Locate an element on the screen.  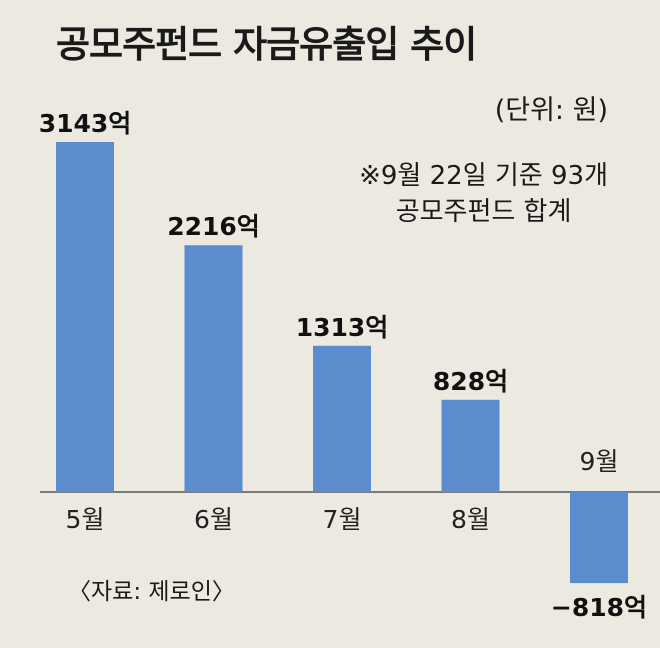
footnote-line-1: ※9월 22일 기준 93개 is located at coordinates (483, 176).